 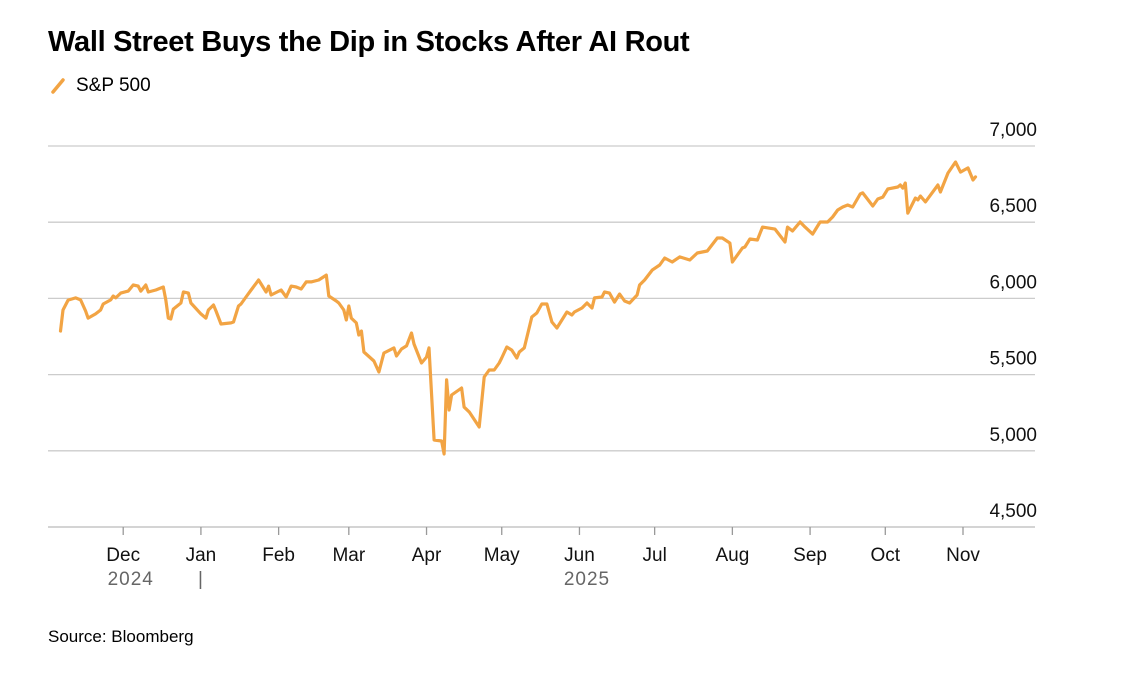 What do you see at coordinates (348, 555) in the screenshot?
I see `x-tick-label: Mar` at bounding box center [348, 555].